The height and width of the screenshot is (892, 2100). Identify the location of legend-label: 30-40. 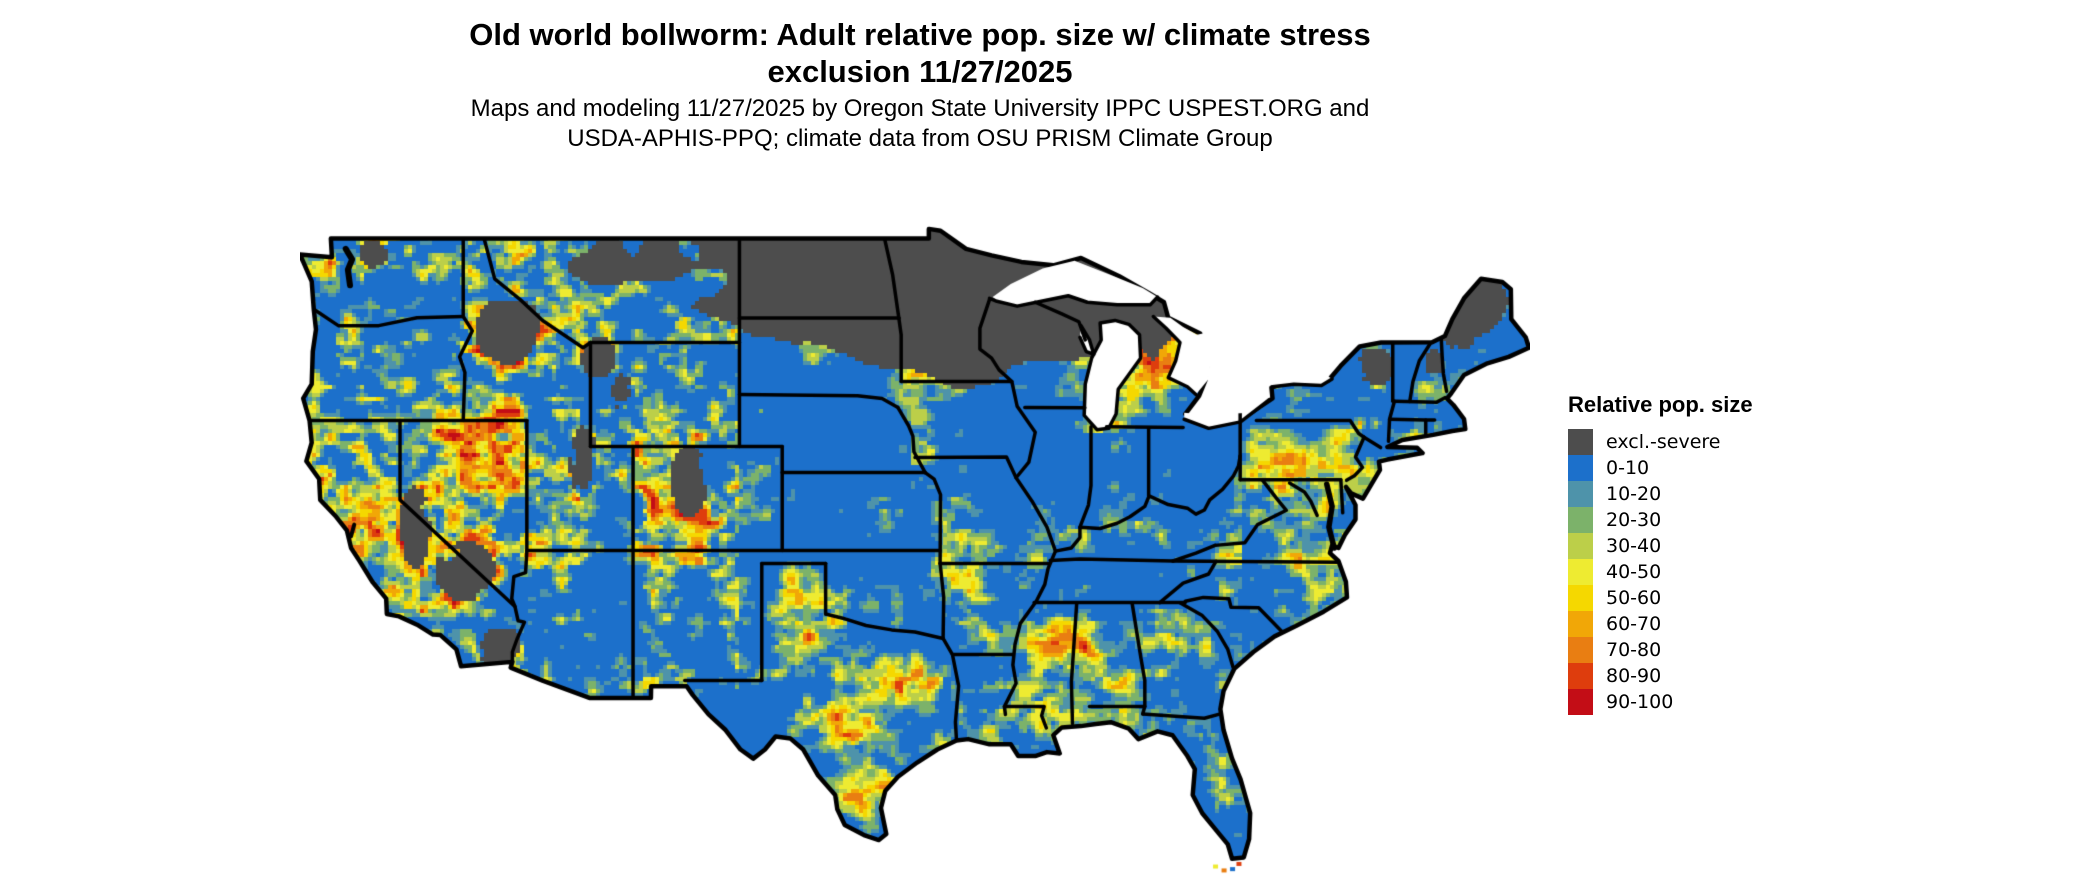
(1634, 546).